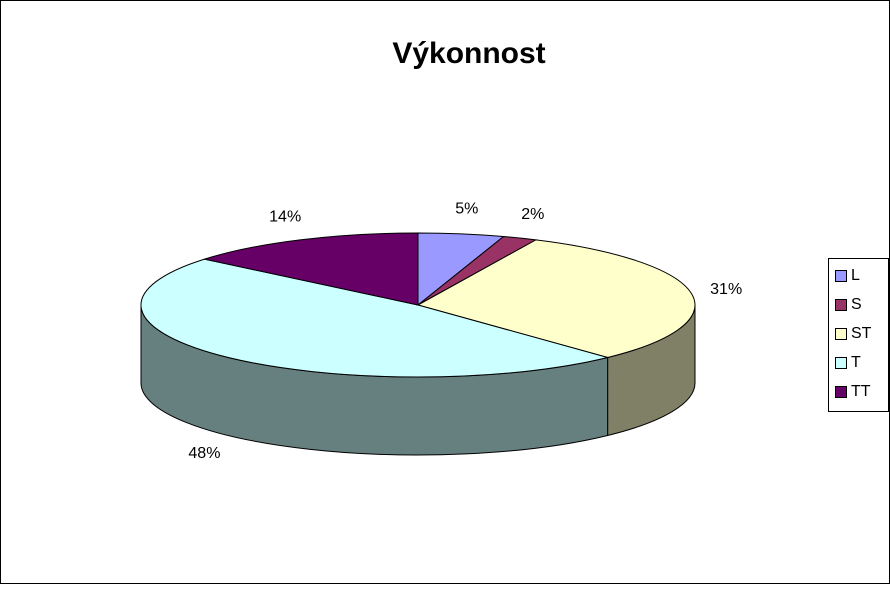 The height and width of the screenshot is (589, 890). Describe the element at coordinates (466, 208) in the screenshot. I see `data-label: 5%` at that location.